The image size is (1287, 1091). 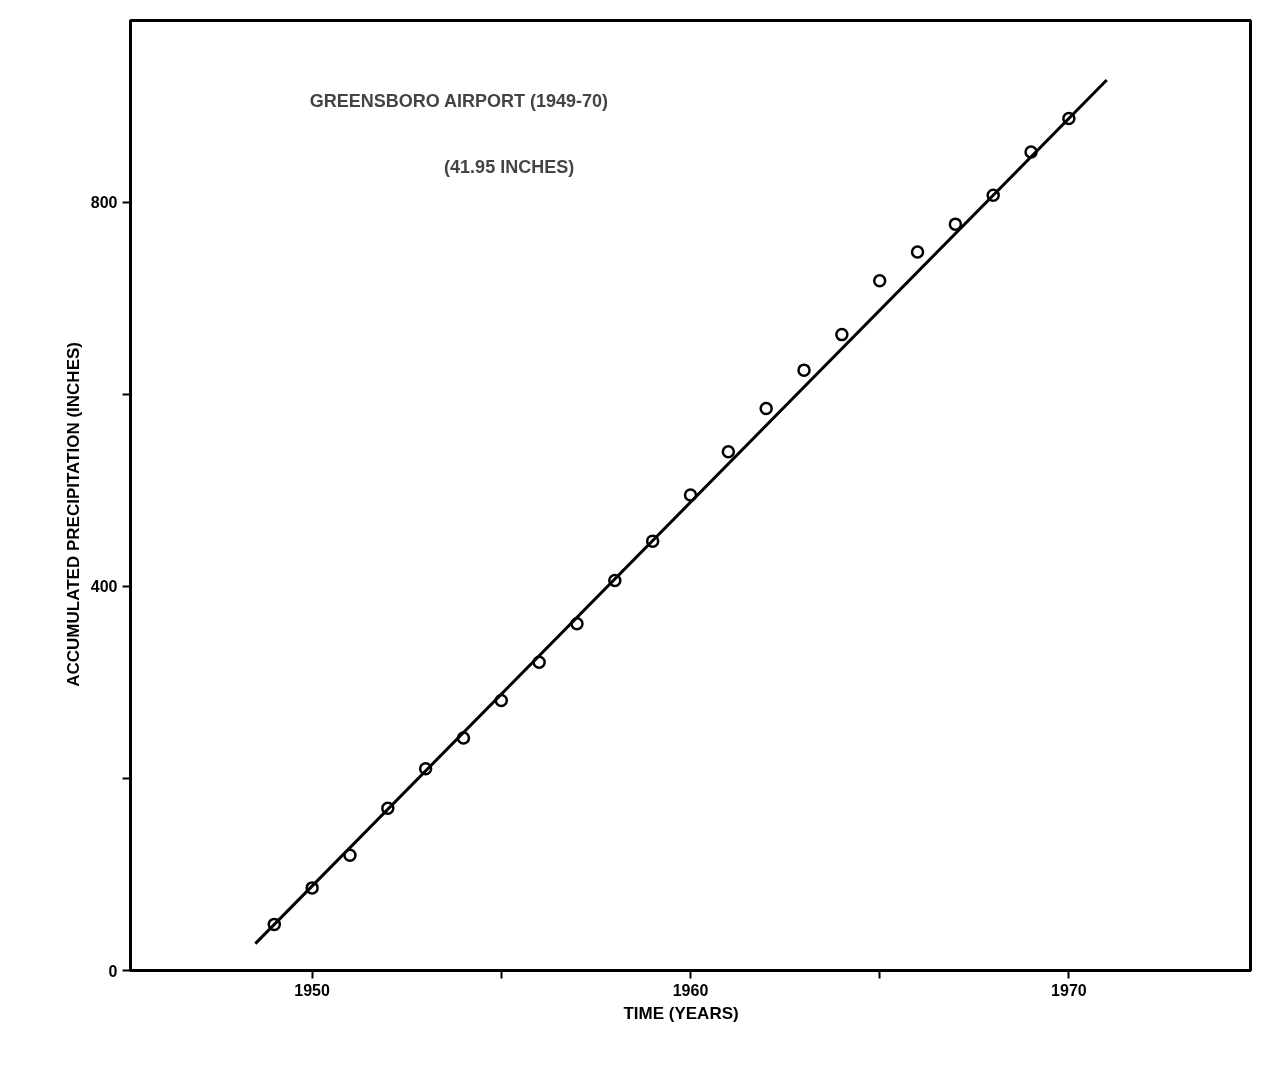 What do you see at coordinates (113, 971) in the screenshot?
I see `y-tick-label: 0` at bounding box center [113, 971].